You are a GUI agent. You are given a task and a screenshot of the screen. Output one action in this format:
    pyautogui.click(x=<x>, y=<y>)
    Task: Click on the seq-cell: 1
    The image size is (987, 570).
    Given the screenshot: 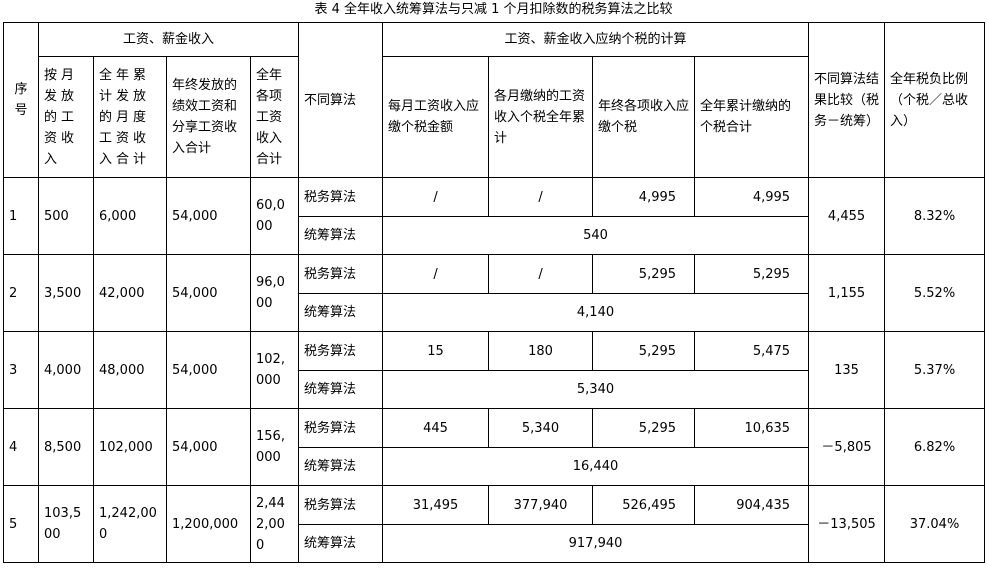 What is the action you would take?
    pyautogui.click(x=21, y=216)
    